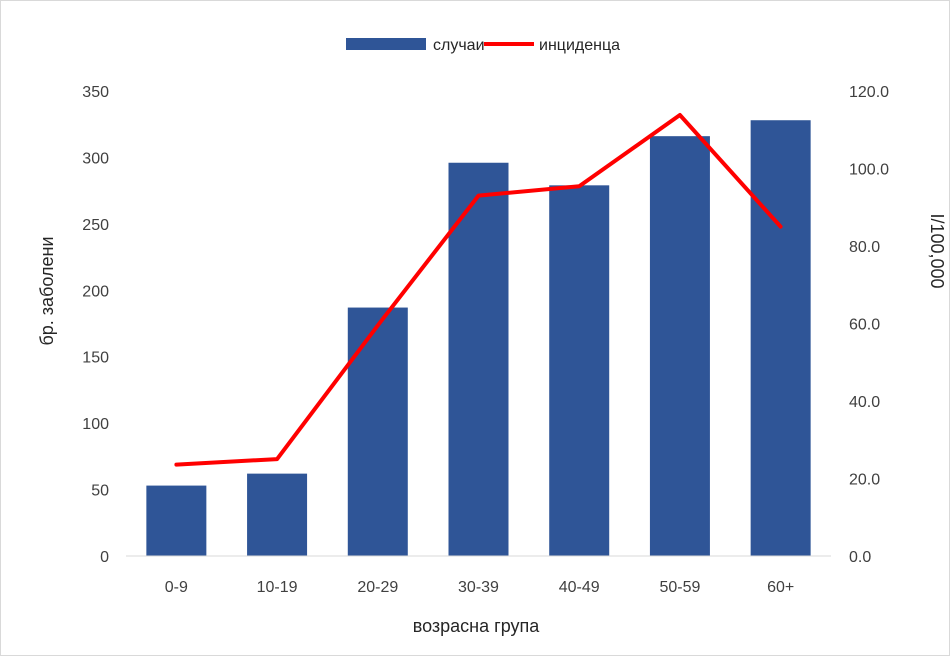  I want to click on y2-tick-label: 20.0, so click(864, 480).